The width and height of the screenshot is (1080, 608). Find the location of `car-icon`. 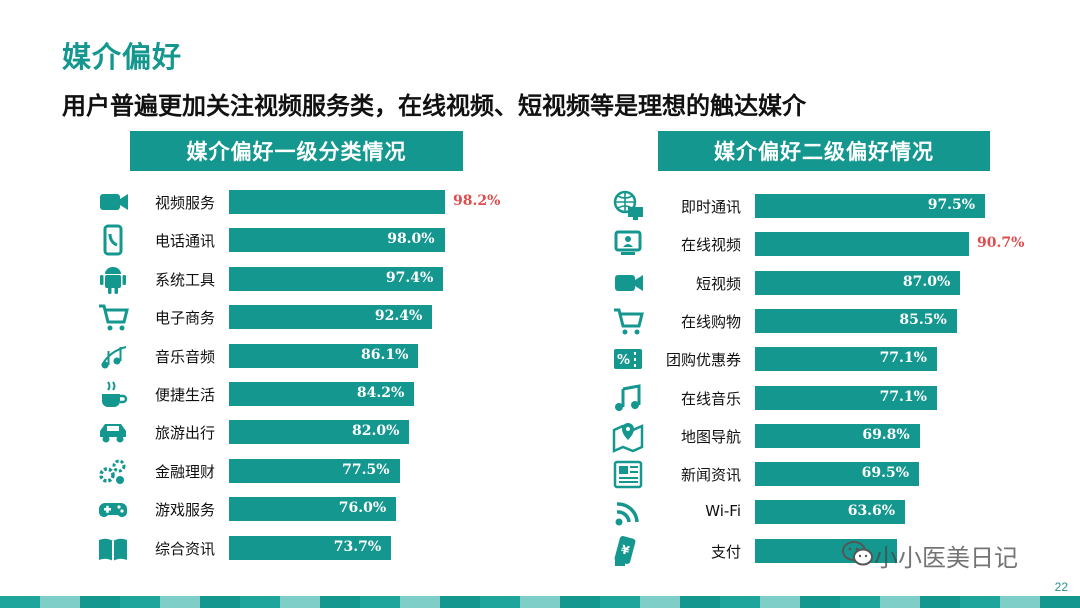

car-icon is located at coordinates (113, 433).